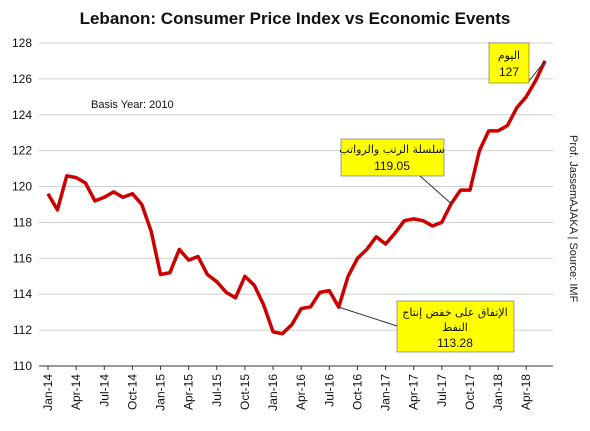  What do you see at coordinates (22, 79) in the screenshot?
I see `y-tick-label: 126` at bounding box center [22, 79].